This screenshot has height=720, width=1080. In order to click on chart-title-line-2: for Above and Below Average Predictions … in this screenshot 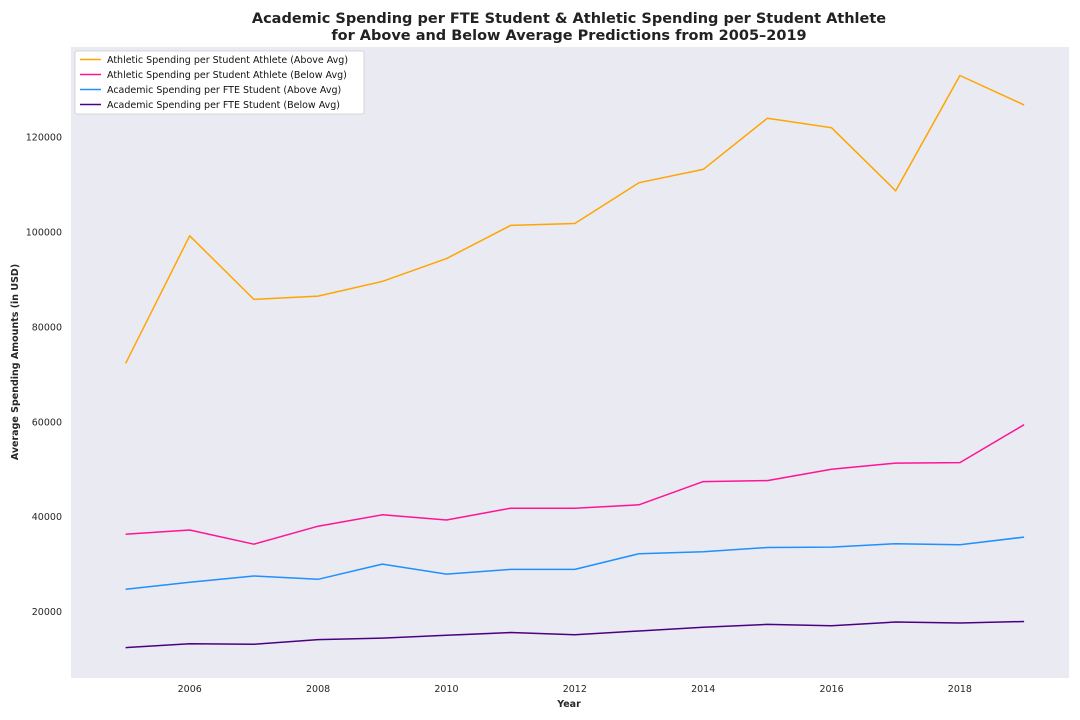, I will do `click(568, 36)`.